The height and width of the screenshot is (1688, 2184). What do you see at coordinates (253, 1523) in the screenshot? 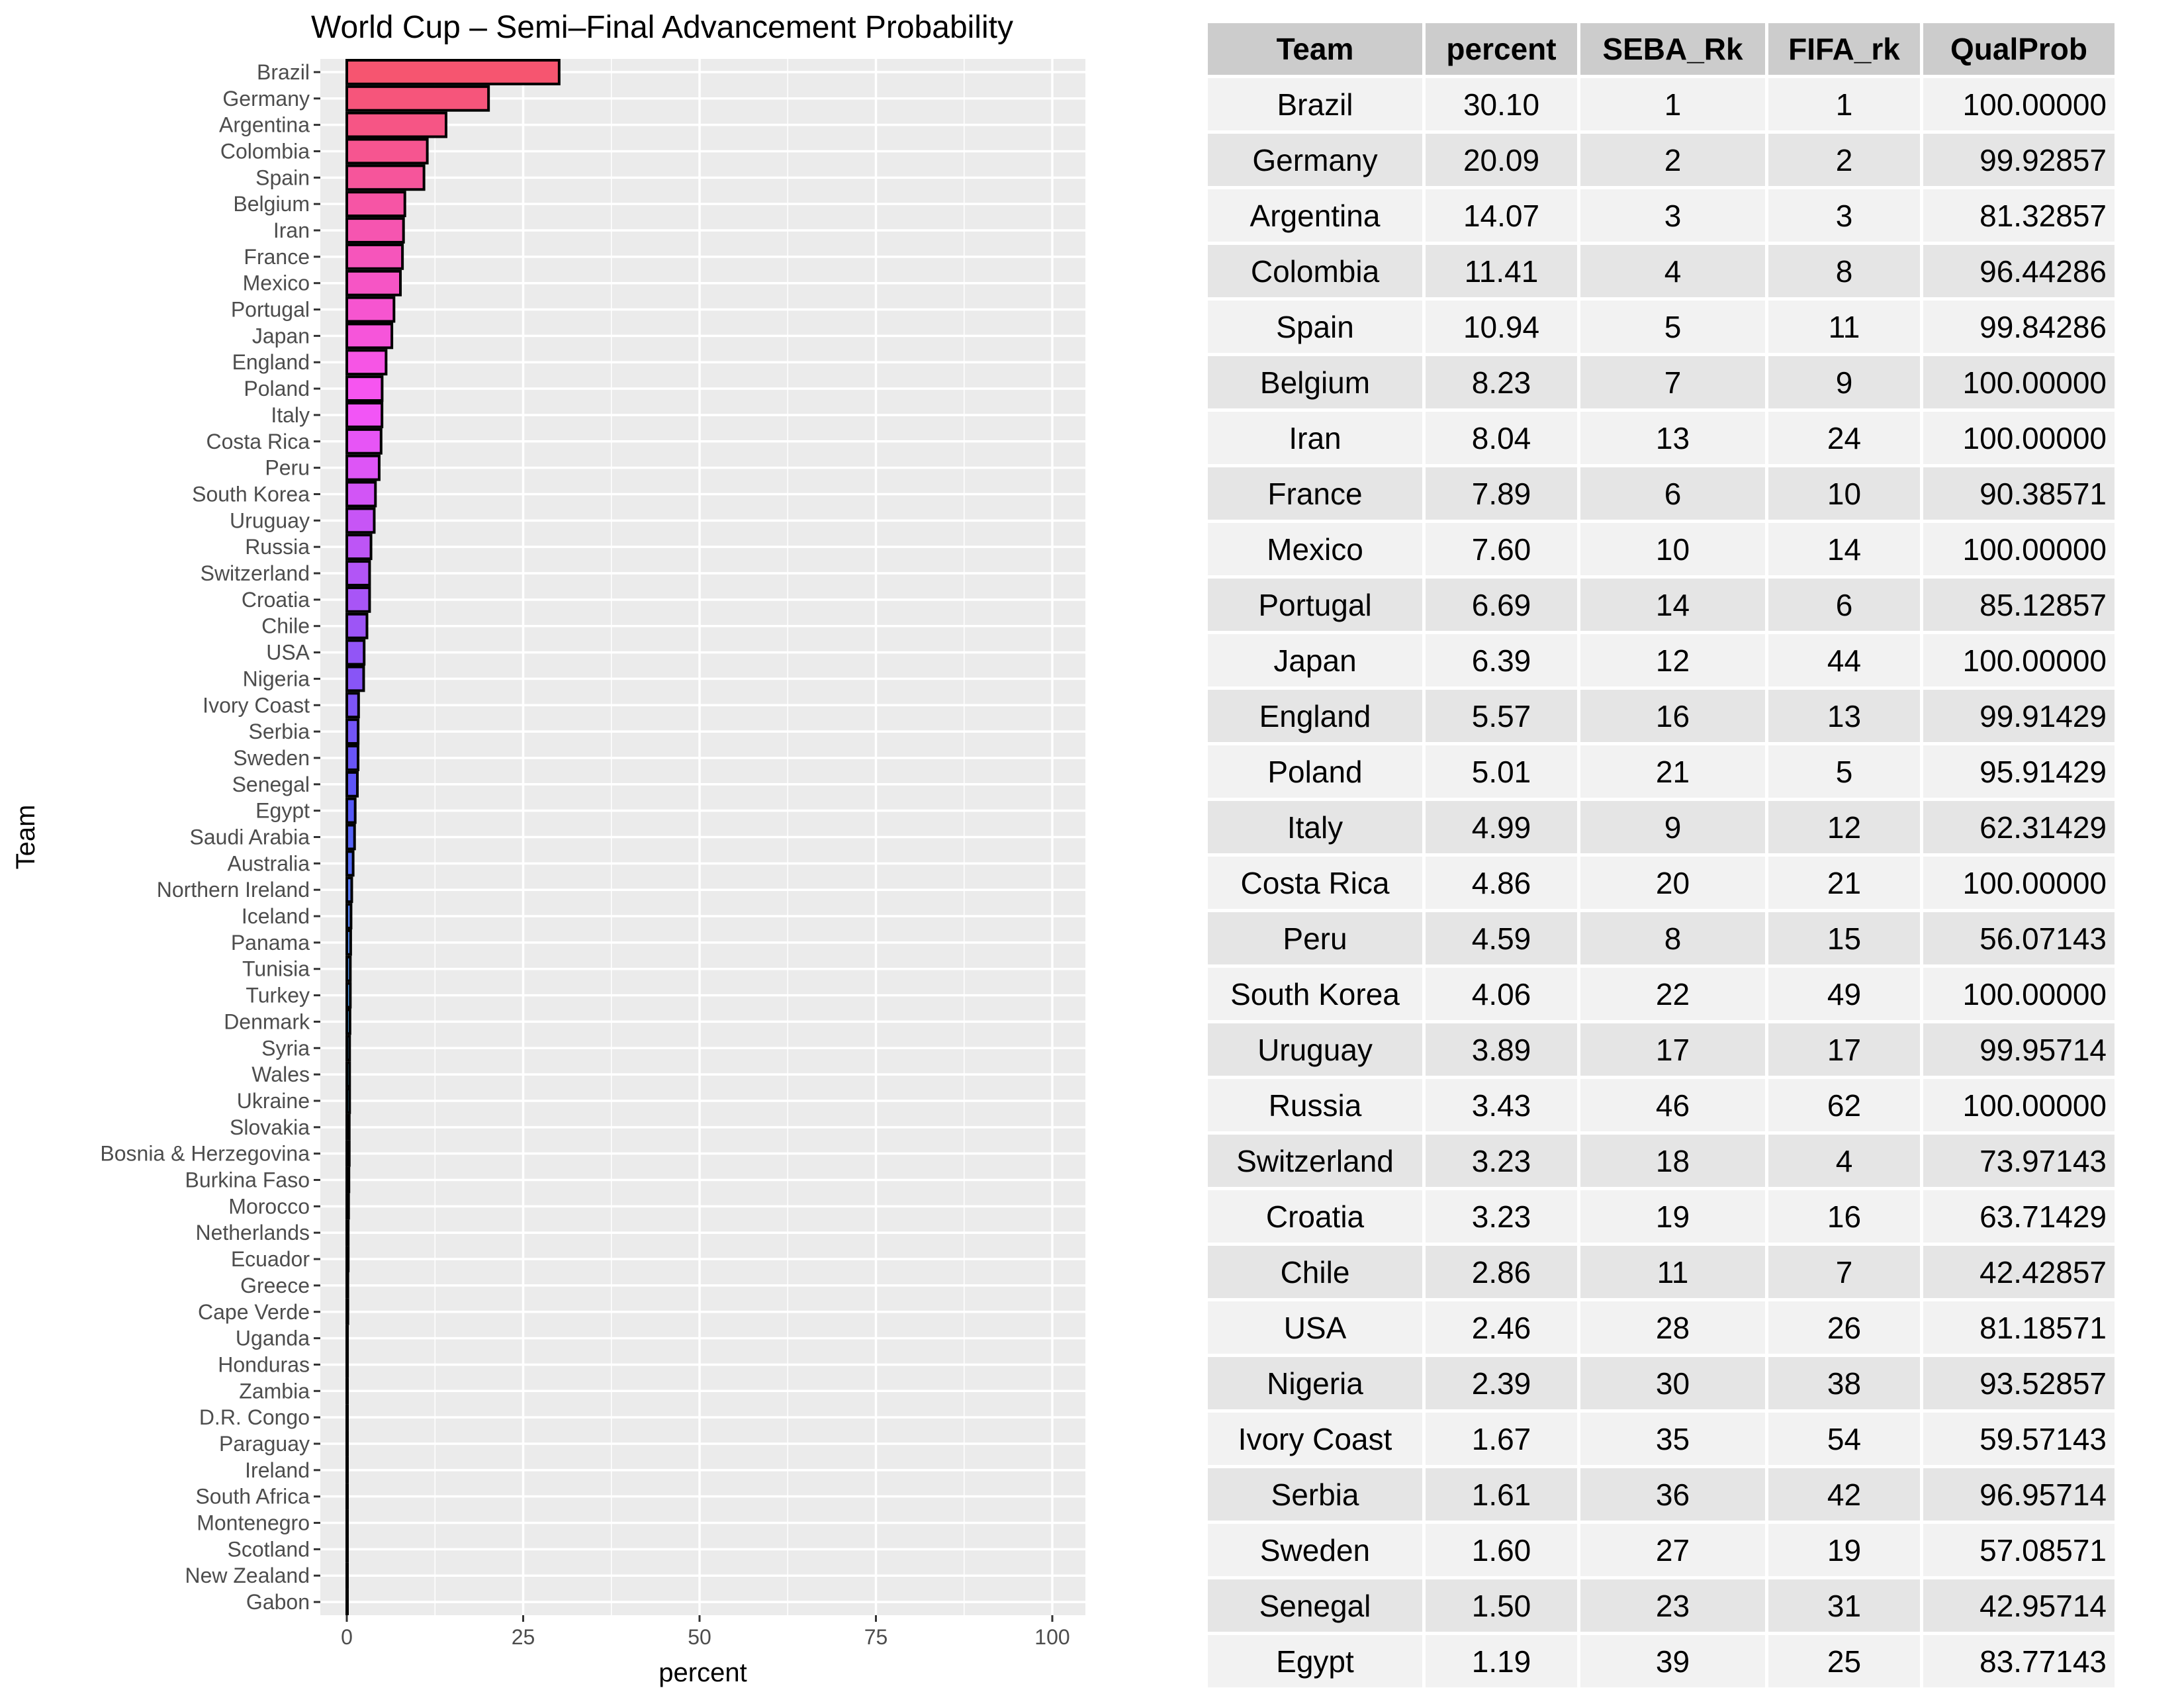
I see `y-tick-label: Montenegro` at bounding box center [253, 1523].